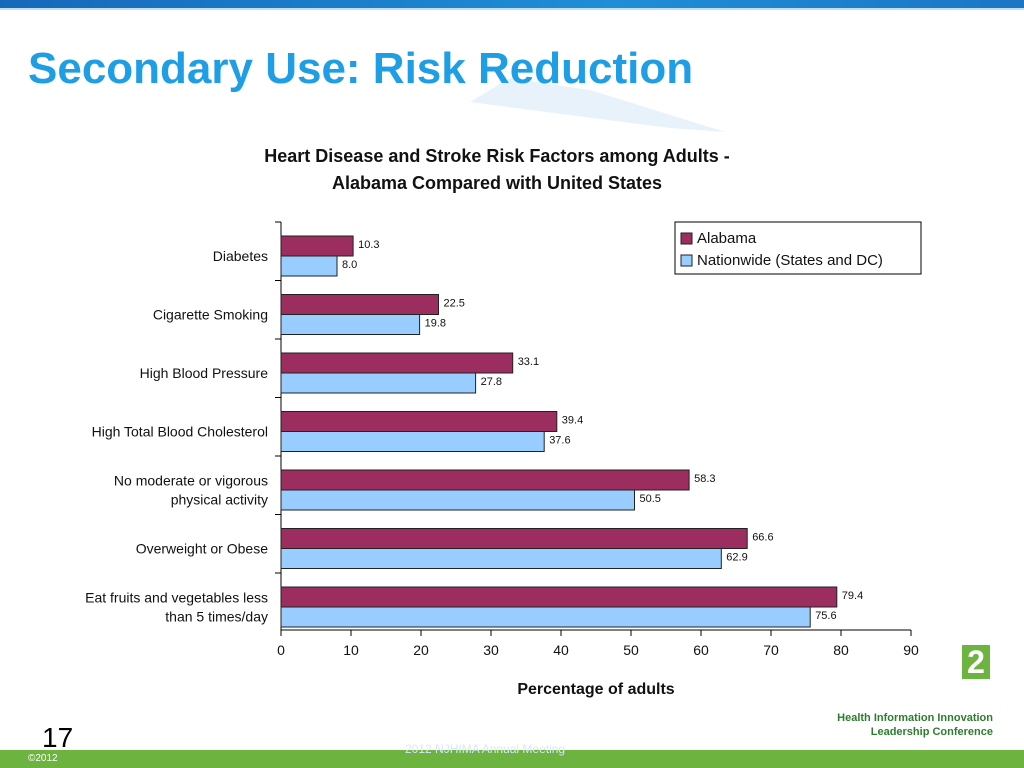 Image resolution: width=1024 pixels, height=768 pixels. What do you see at coordinates (191, 481) in the screenshot?
I see `y-category-label: No moderate or vigorous` at bounding box center [191, 481].